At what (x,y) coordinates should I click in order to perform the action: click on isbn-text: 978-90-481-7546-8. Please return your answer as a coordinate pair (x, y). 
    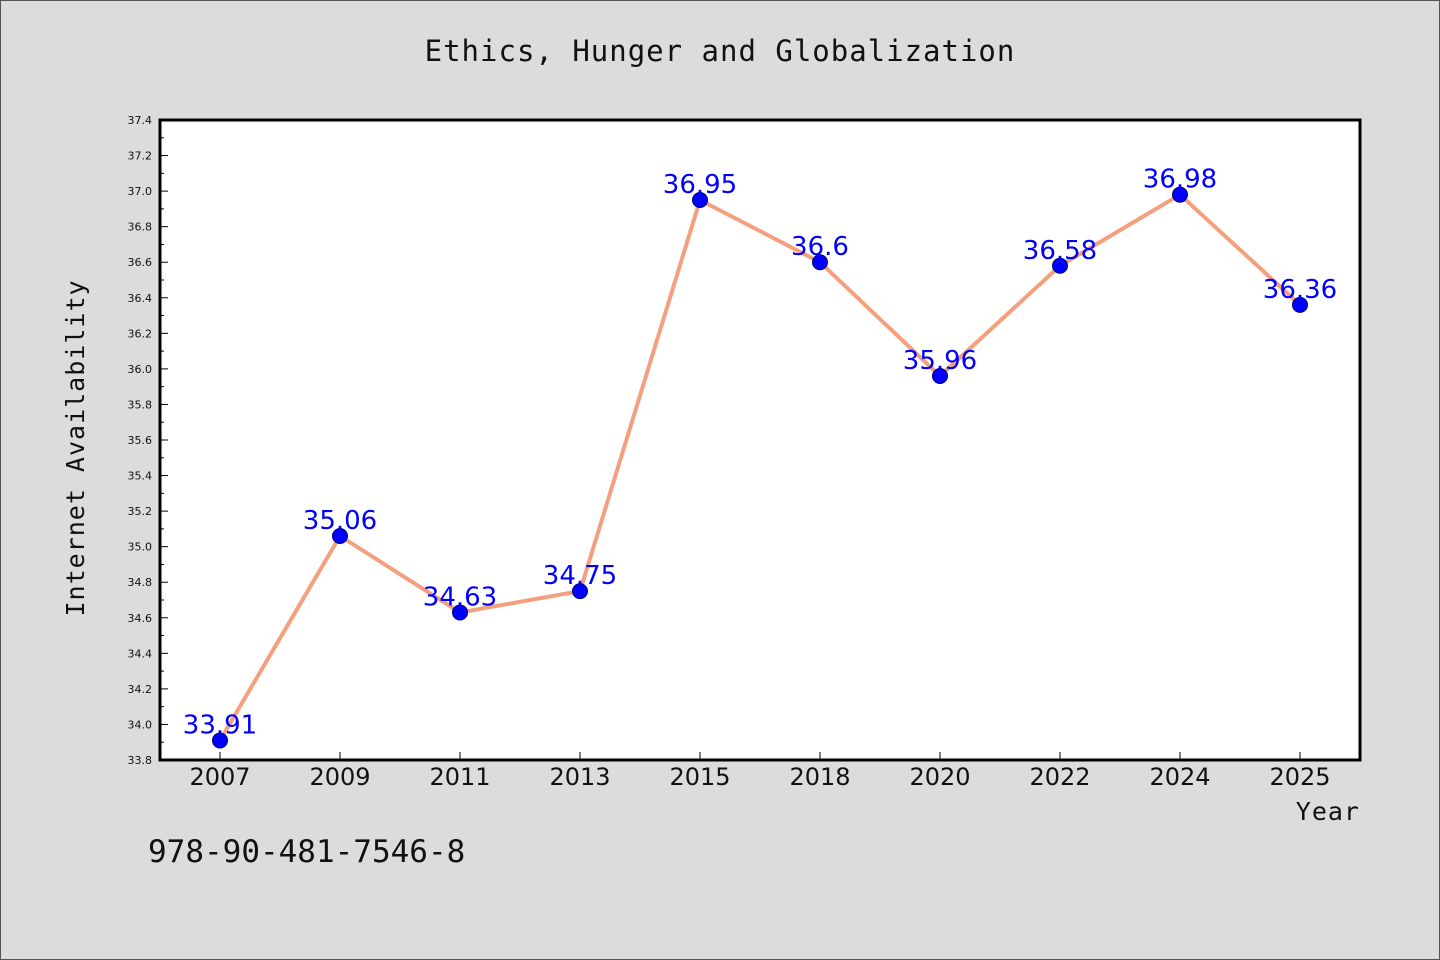
    Looking at the image, I should click on (307, 852).